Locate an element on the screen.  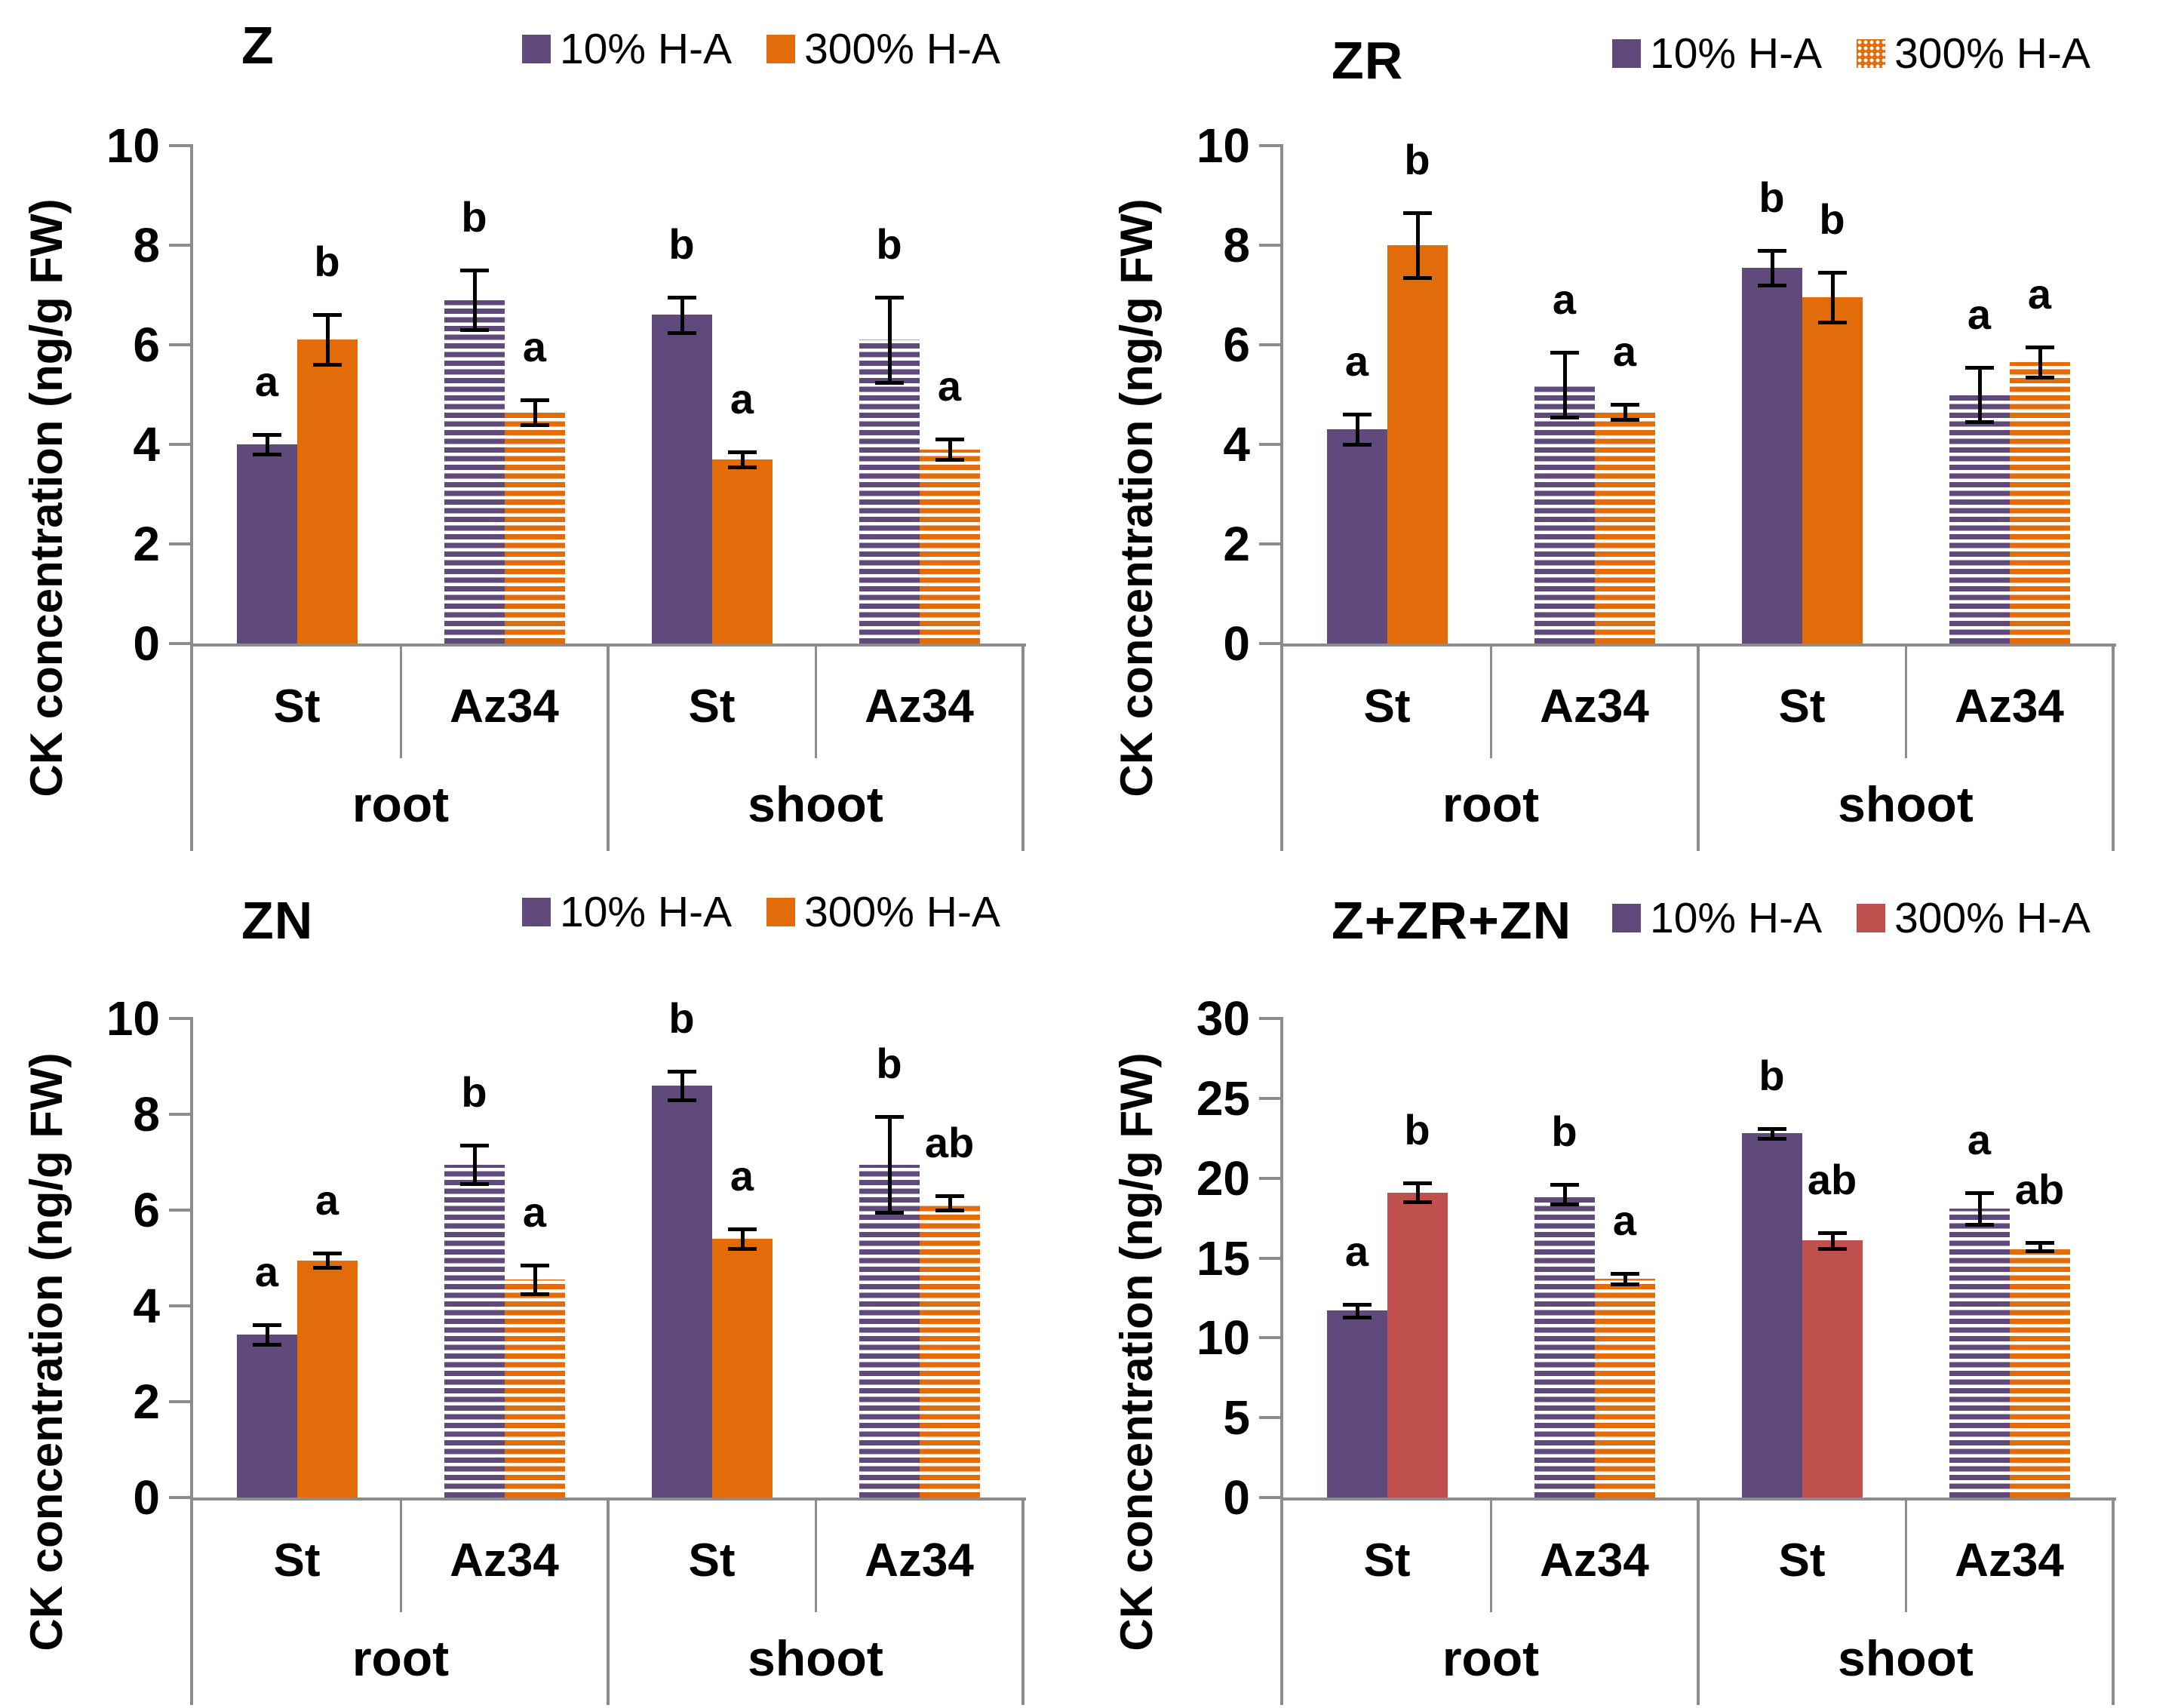
y-tick-label: 20 is located at coordinates (1223, 1178).